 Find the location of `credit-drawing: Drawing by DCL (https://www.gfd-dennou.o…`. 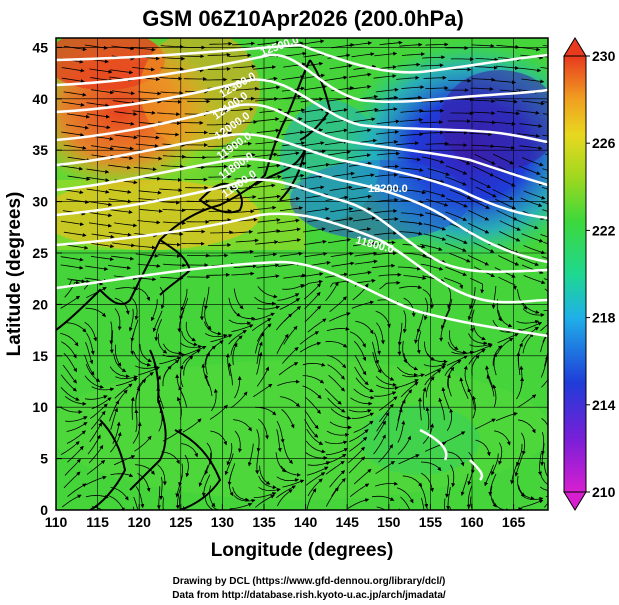

credit-drawing: Drawing by DCL (https://www.gfd-dennou.o… is located at coordinates (309, 581).